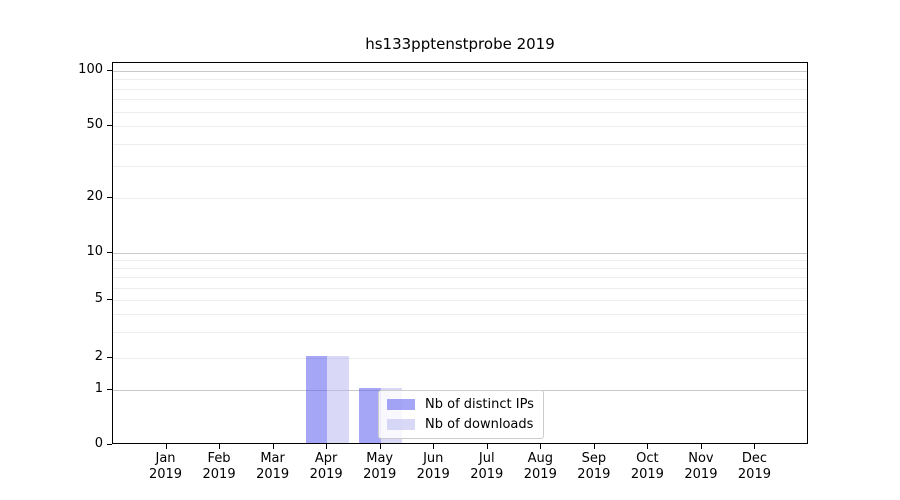  I want to click on x-tick-label: Jan 2019, so click(166, 467).